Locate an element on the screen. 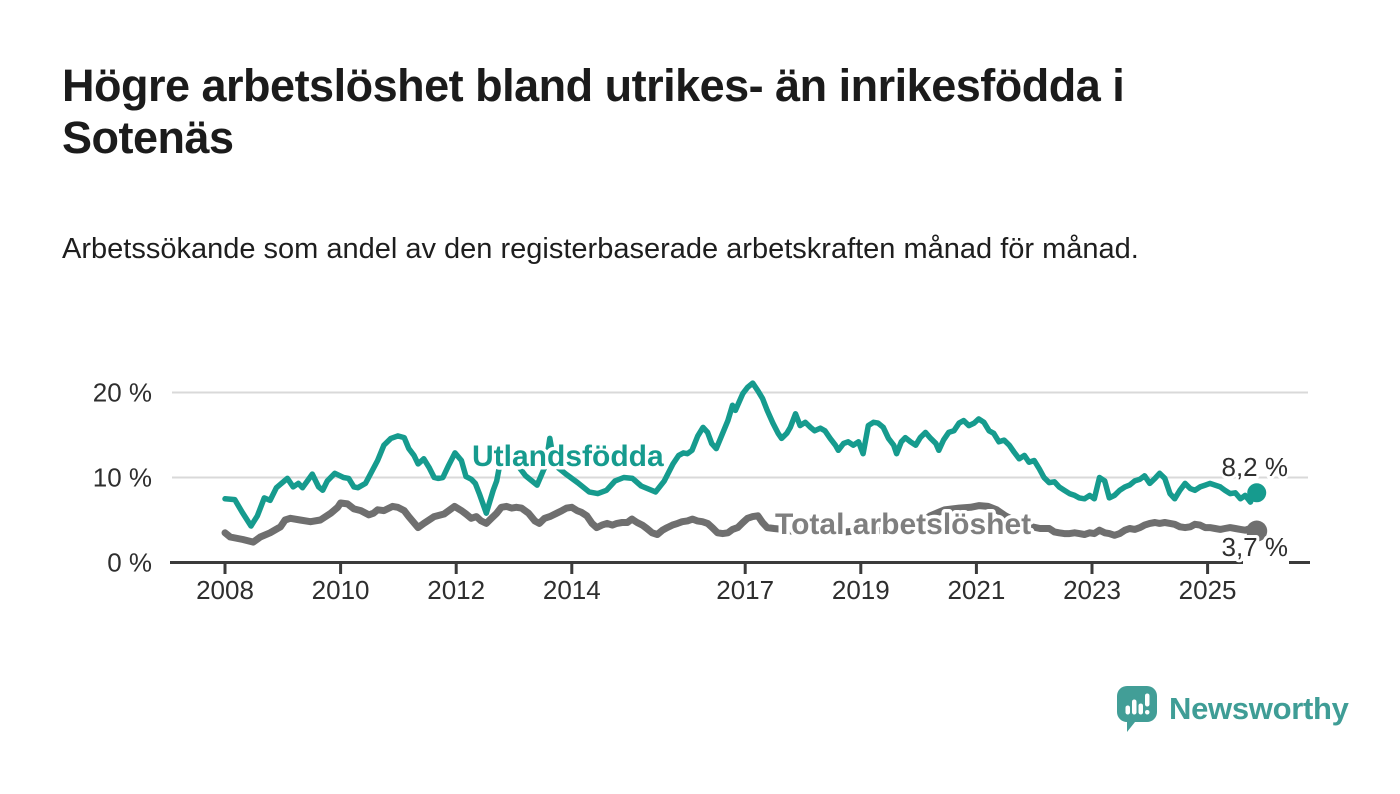 This screenshot has height=794, width=1400. series-label-total-arbetsloshet: Total arbetslöshet is located at coordinates (903, 524).